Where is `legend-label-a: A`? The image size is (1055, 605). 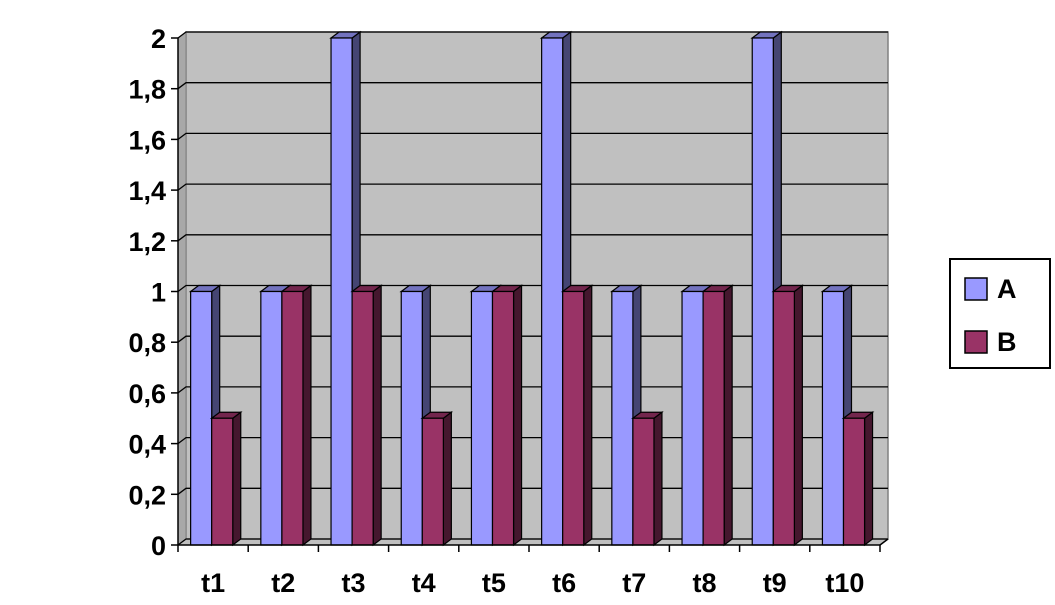
legend-label-a: A is located at coordinates (1007, 289).